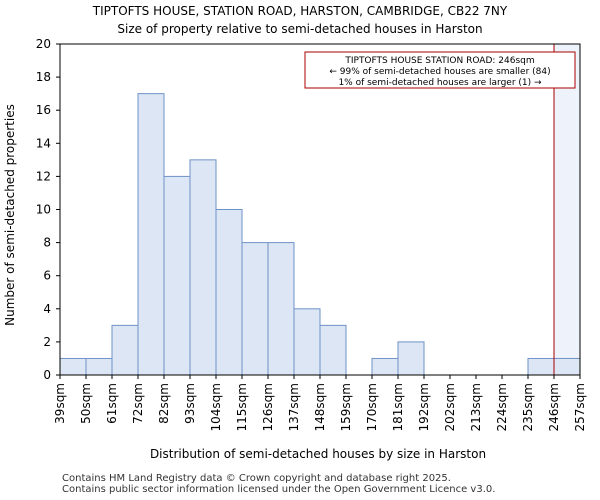 The width and height of the screenshot is (600, 500). What do you see at coordinates (242, 407) in the screenshot?
I see `x-tick-label: 115sqm` at bounding box center [242, 407].